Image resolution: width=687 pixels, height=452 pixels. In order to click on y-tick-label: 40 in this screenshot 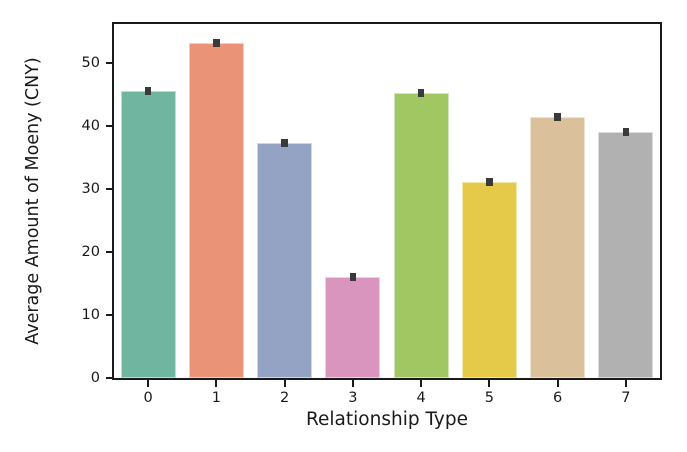, I will do `click(90, 126)`.